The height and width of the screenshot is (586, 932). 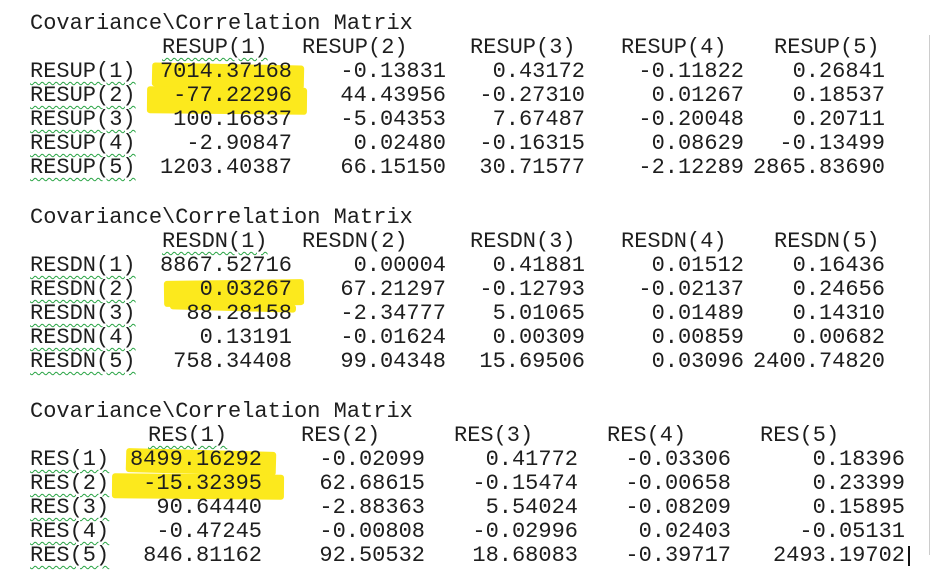 What do you see at coordinates (532, 167) in the screenshot?
I see `matrix-value: 30.71577` at bounding box center [532, 167].